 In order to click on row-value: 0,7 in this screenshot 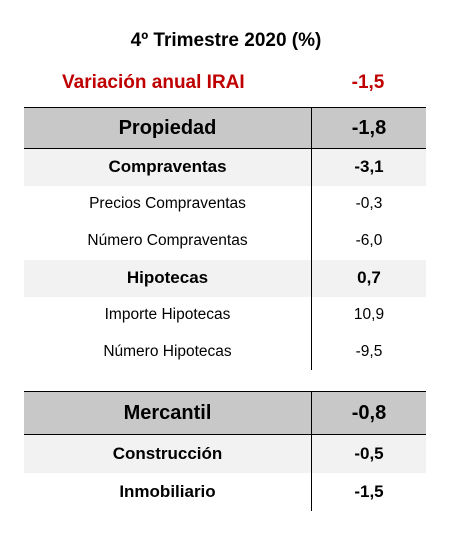, I will do `click(368, 278)`.